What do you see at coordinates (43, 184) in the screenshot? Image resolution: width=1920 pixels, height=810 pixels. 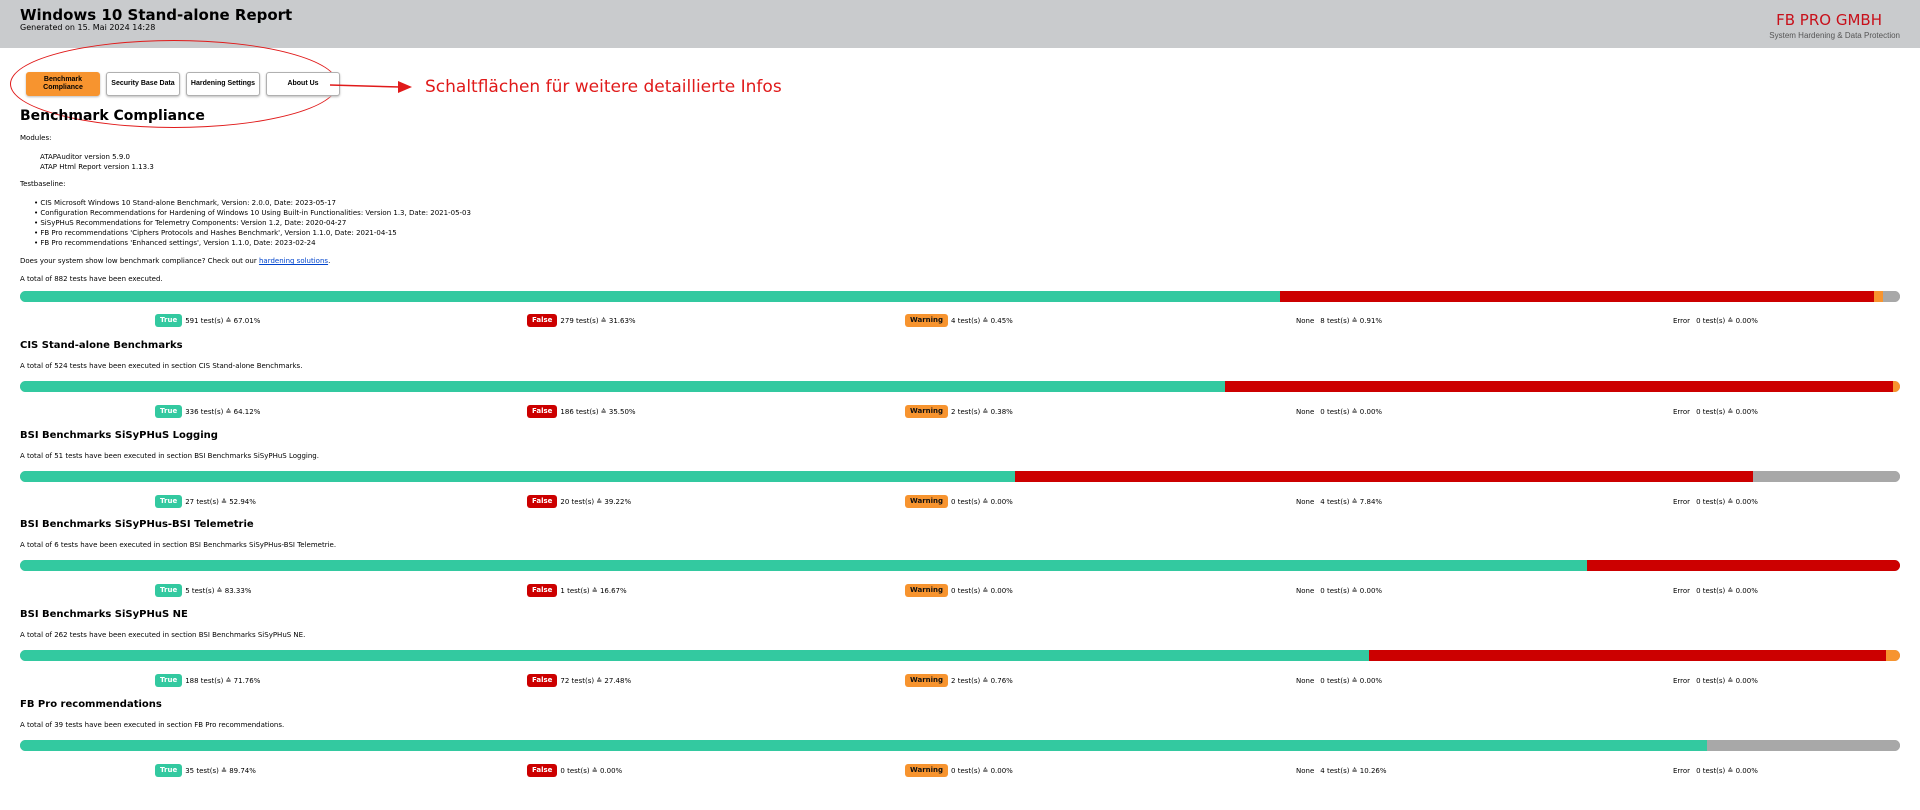 I see `testbaseline-label: Testbaseline:` at bounding box center [43, 184].